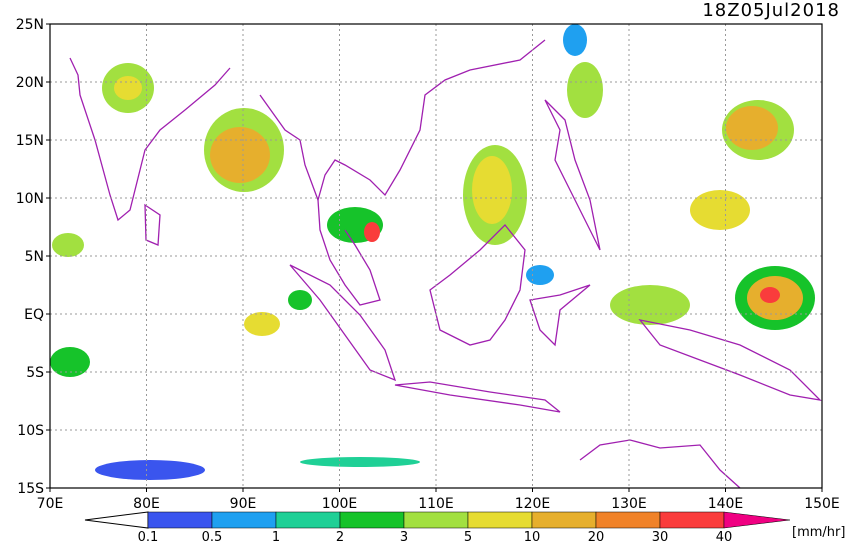 This screenshot has height=544, width=864. I want to click on lon-label: 100E, so click(340, 504).